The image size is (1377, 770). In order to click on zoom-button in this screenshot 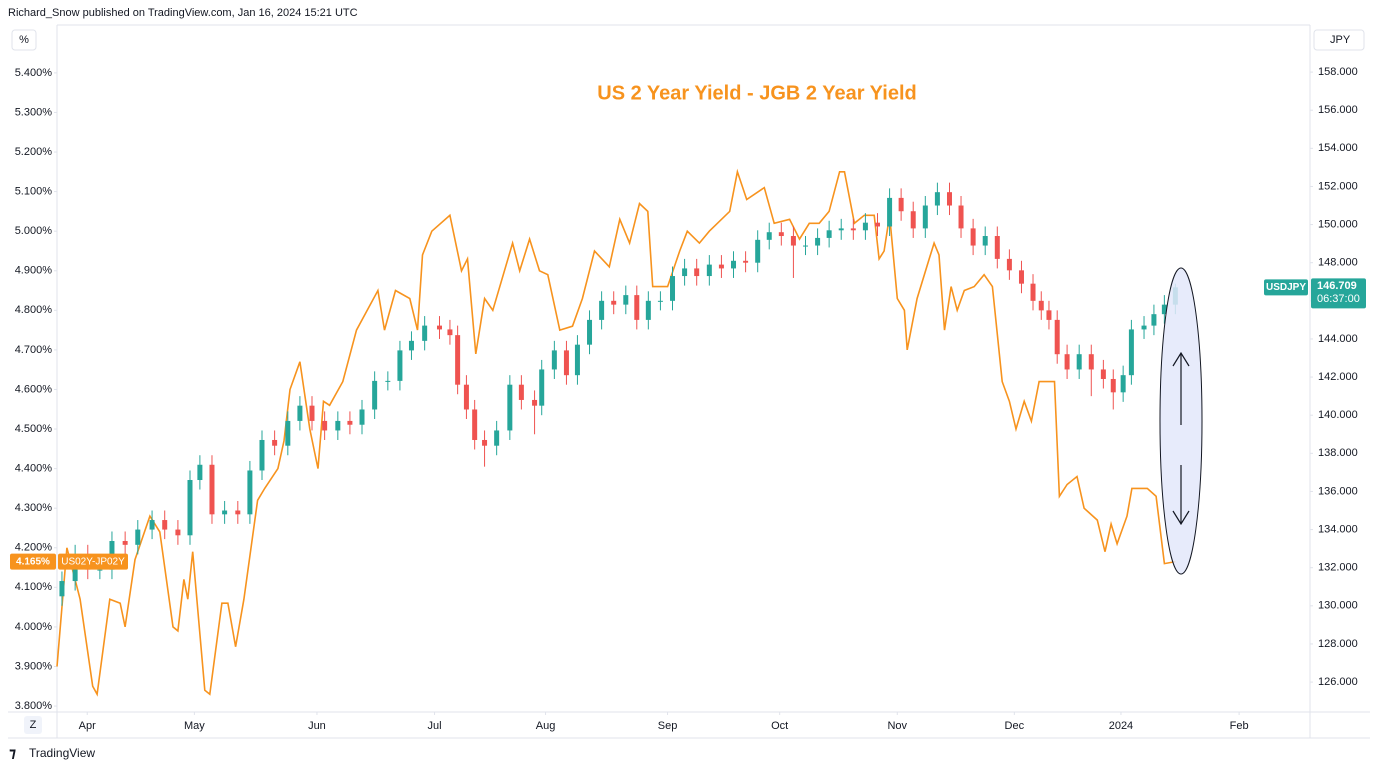, I will do `click(33, 725)`.